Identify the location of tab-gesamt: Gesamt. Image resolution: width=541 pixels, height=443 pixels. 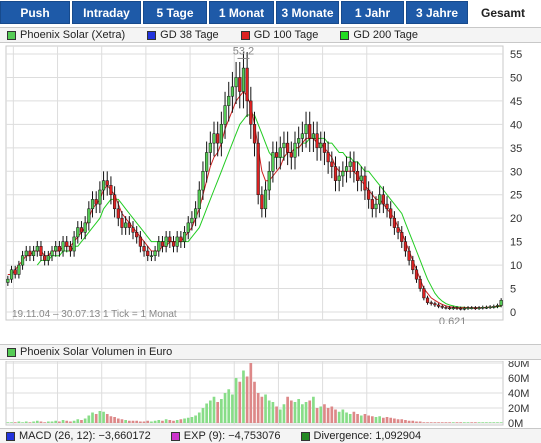
(503, 12).